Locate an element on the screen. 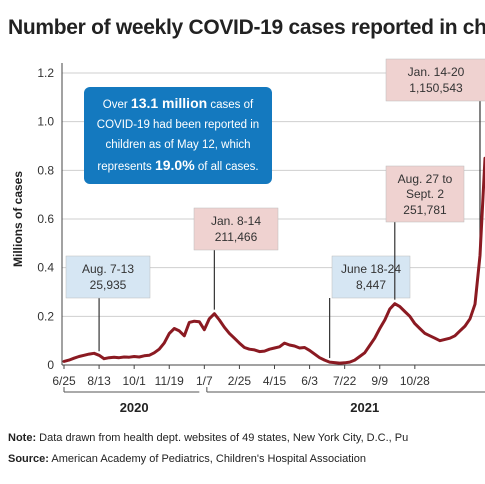 The height and width of the screenshot is (484, 485). y-tick-label: 0.4 is located at coordinates (45, 268).